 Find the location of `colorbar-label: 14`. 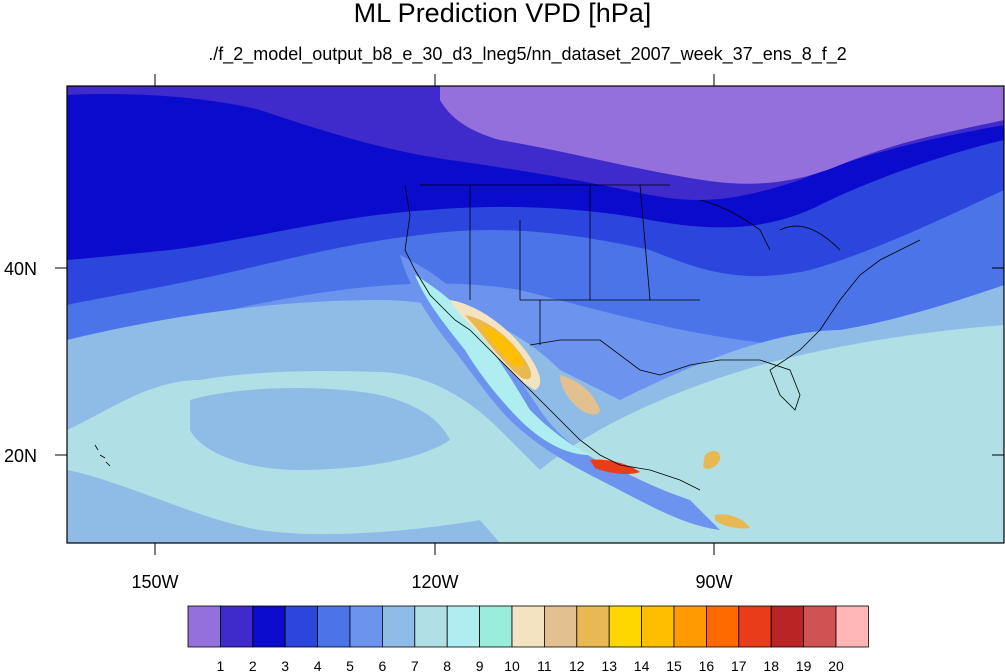

colorbar-label: 14 is located at coordinates (642, 665).